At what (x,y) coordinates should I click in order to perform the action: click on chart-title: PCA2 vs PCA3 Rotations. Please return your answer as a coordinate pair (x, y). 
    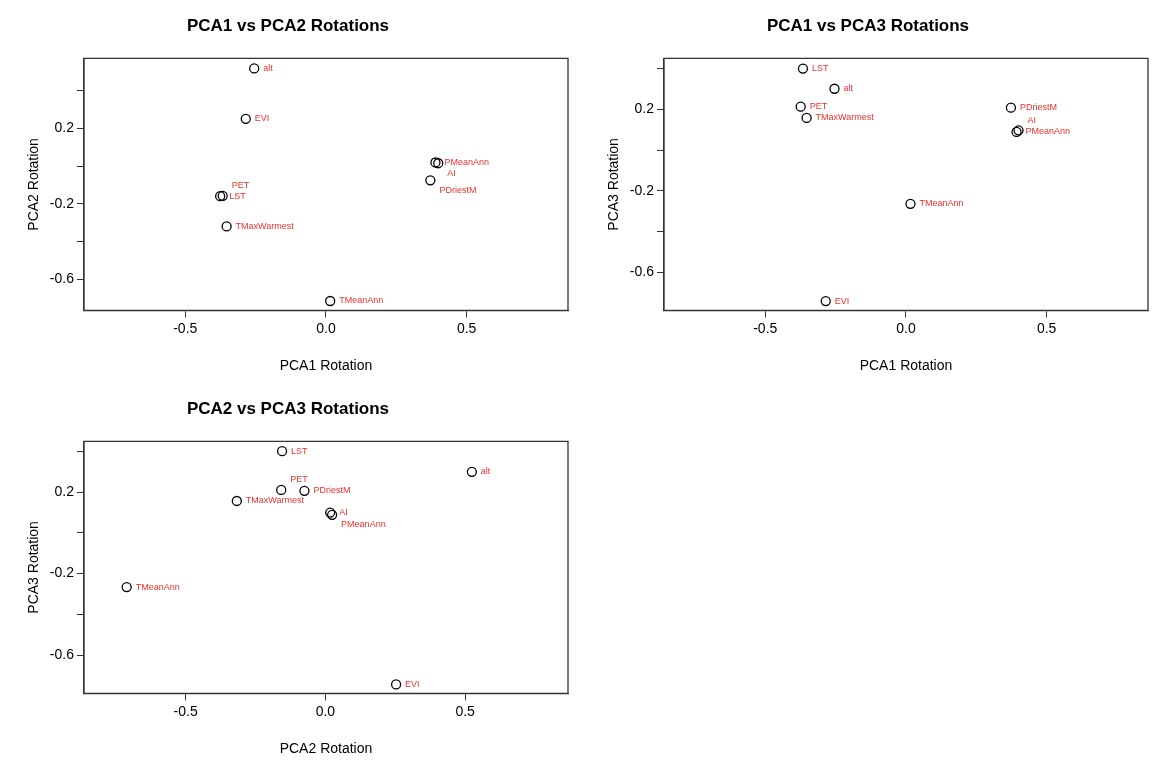
    Looking at the image, I should click on (288, 408).